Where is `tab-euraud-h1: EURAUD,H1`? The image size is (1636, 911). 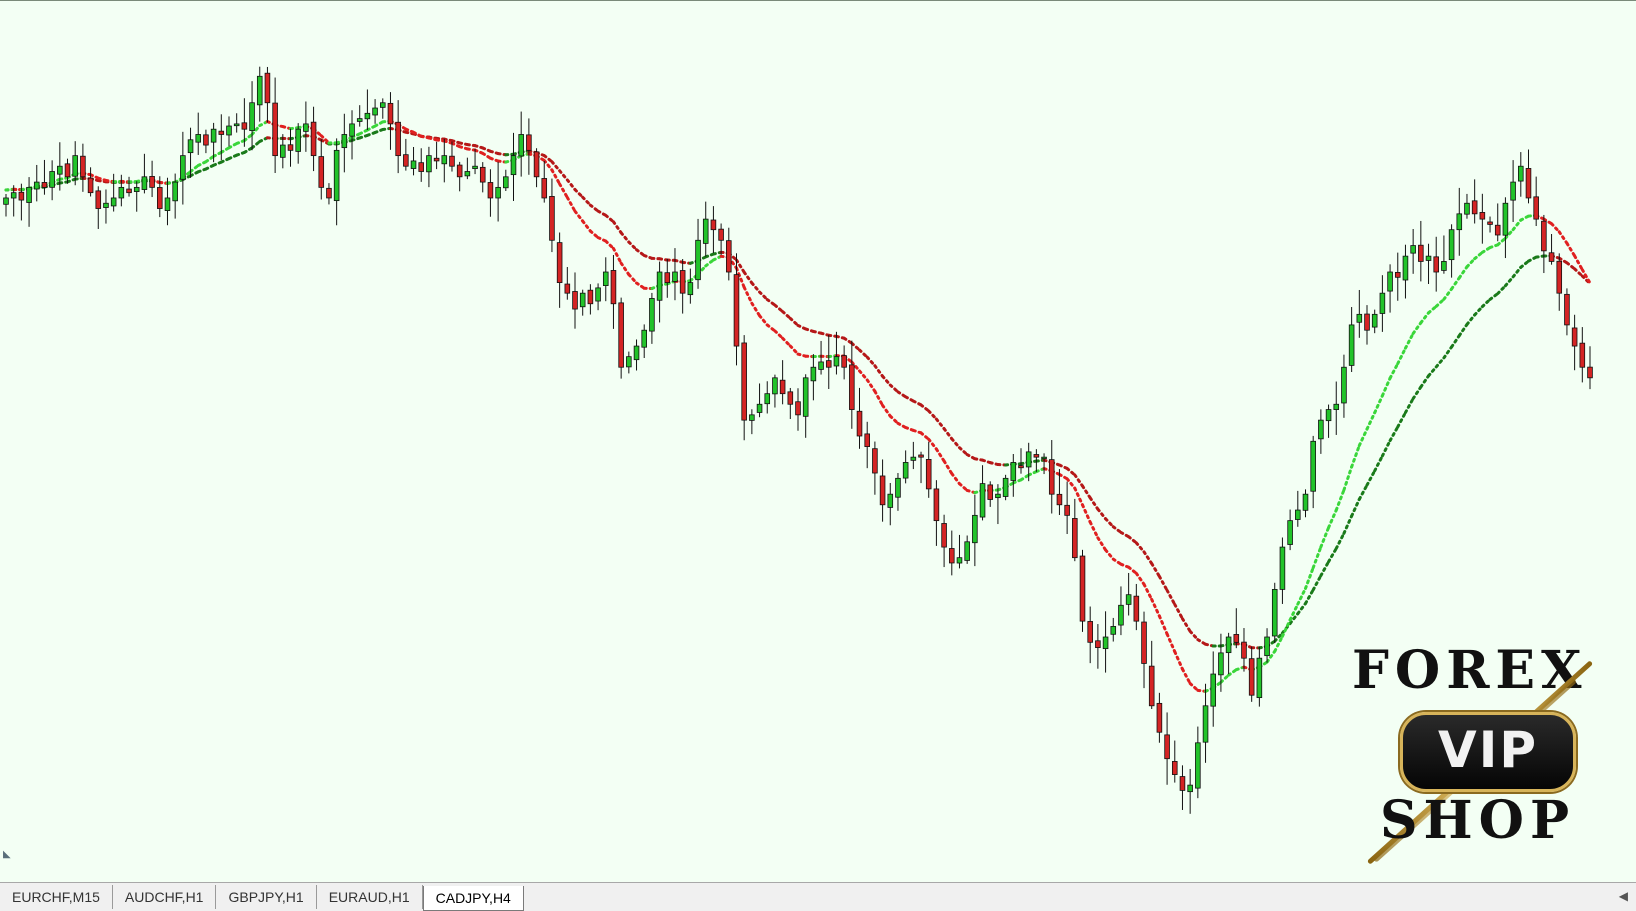
tab-euraud-h1: EURAUD,H1 is located at coordinates (370, 897).